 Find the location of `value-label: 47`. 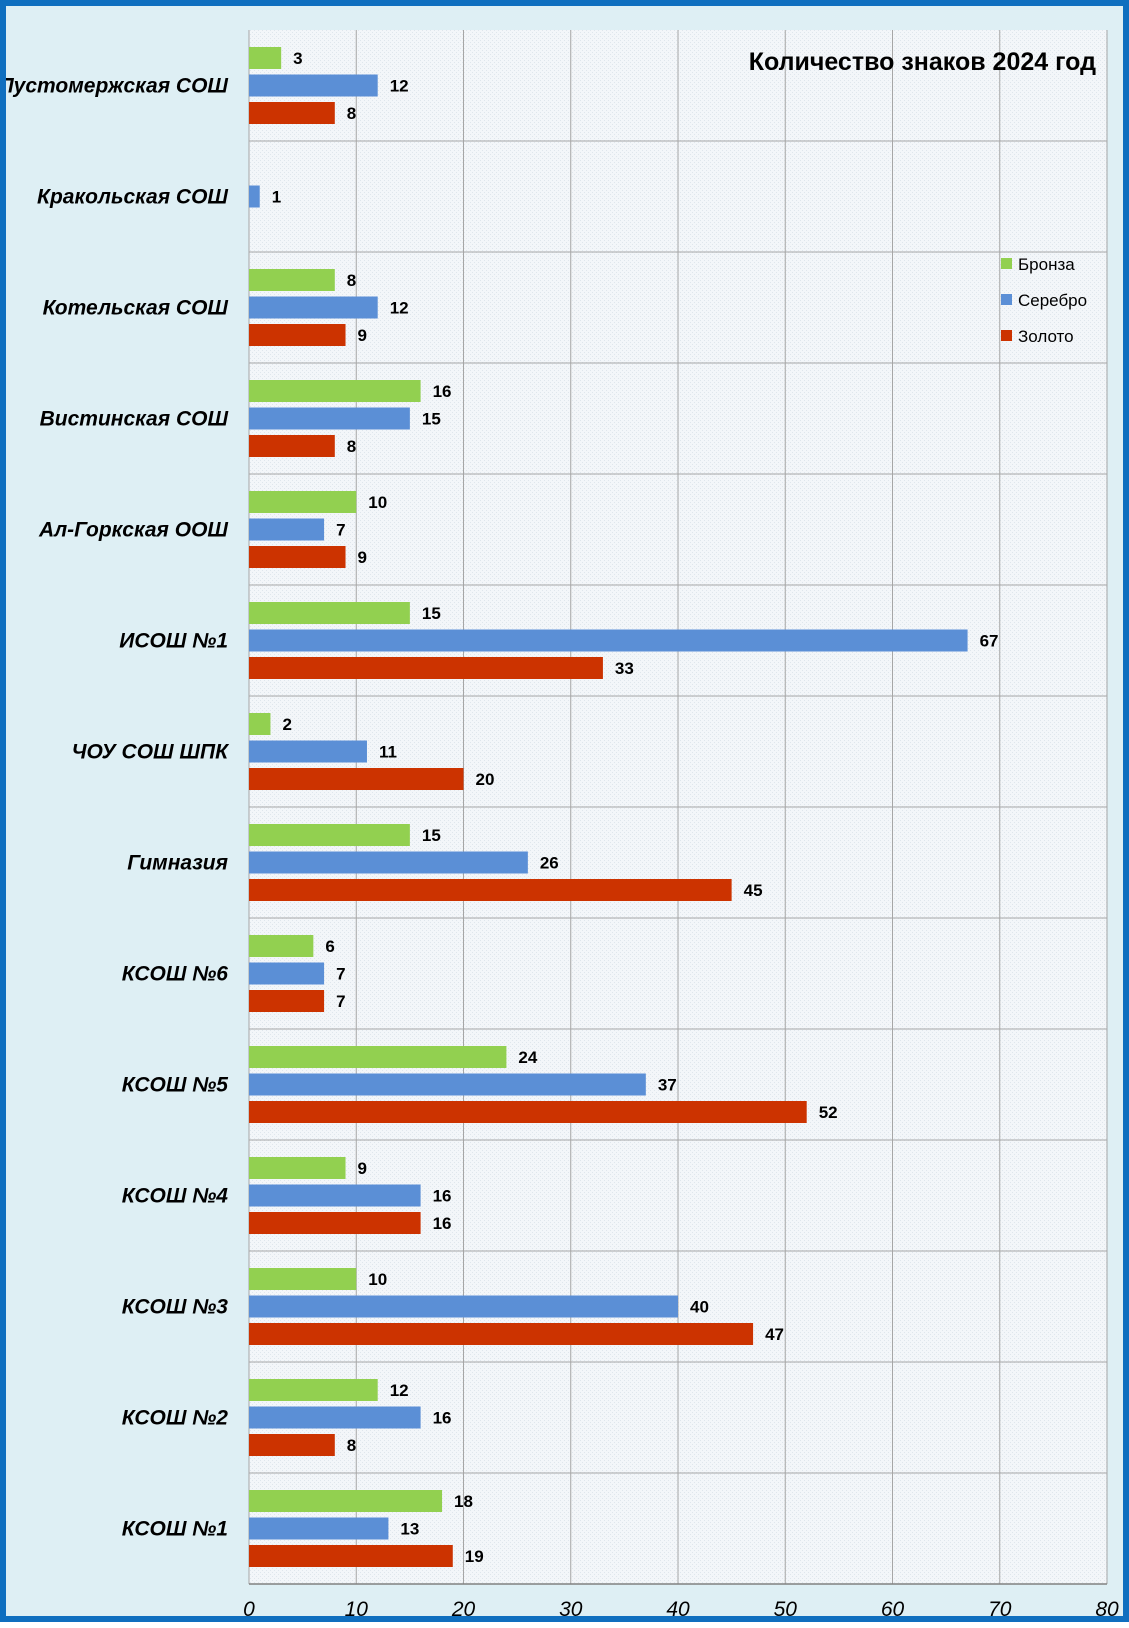

value-label: 47 is located at coordinates (774, 1334).